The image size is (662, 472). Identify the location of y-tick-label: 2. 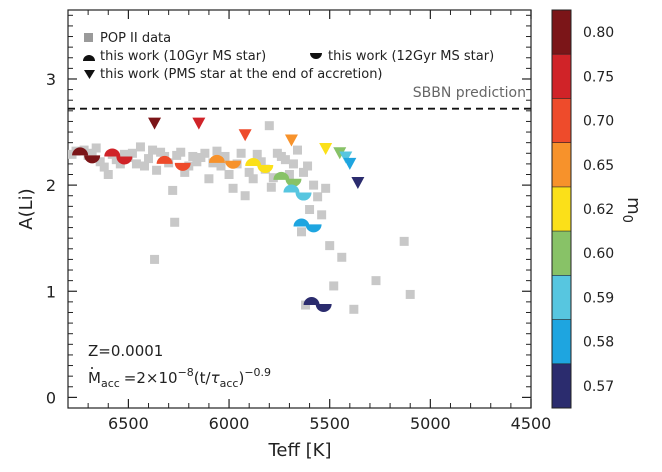
(51, 185).